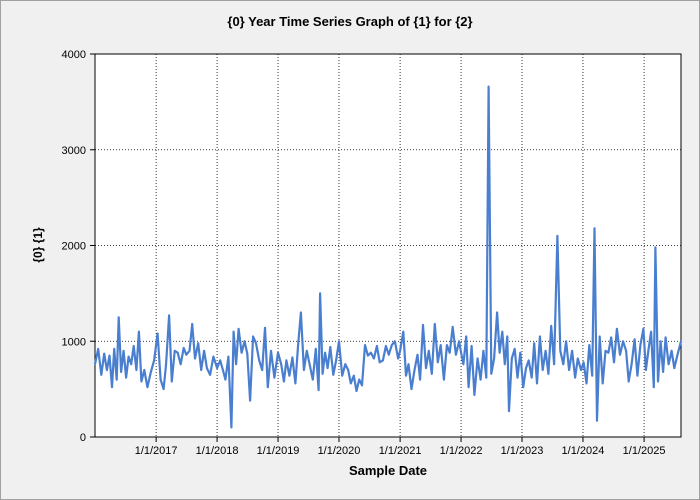 The width and height of the screenshot is (700, 500). Describe the element at coordinates (74, 342) in the screenshot. I see `y-tick-label: 1000` at that location.